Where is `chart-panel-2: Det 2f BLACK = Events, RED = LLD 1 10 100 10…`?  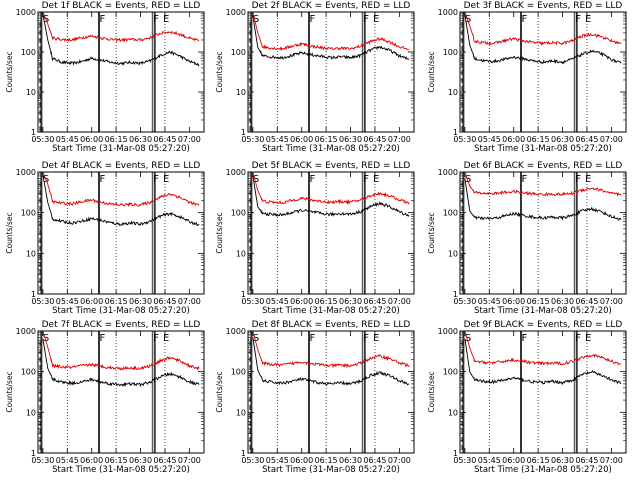 chart-panel-2: Det 2f BLACK = Events, RED = LLD 1 10 100 10… is located at coordinates (315, 77).